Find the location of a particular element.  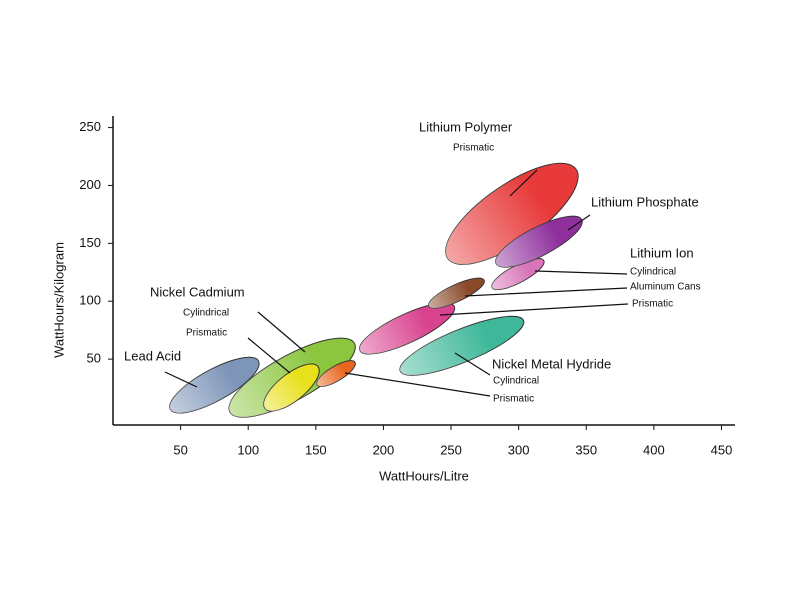

region-label: Lead Acid is located at coordinates (152, 355).